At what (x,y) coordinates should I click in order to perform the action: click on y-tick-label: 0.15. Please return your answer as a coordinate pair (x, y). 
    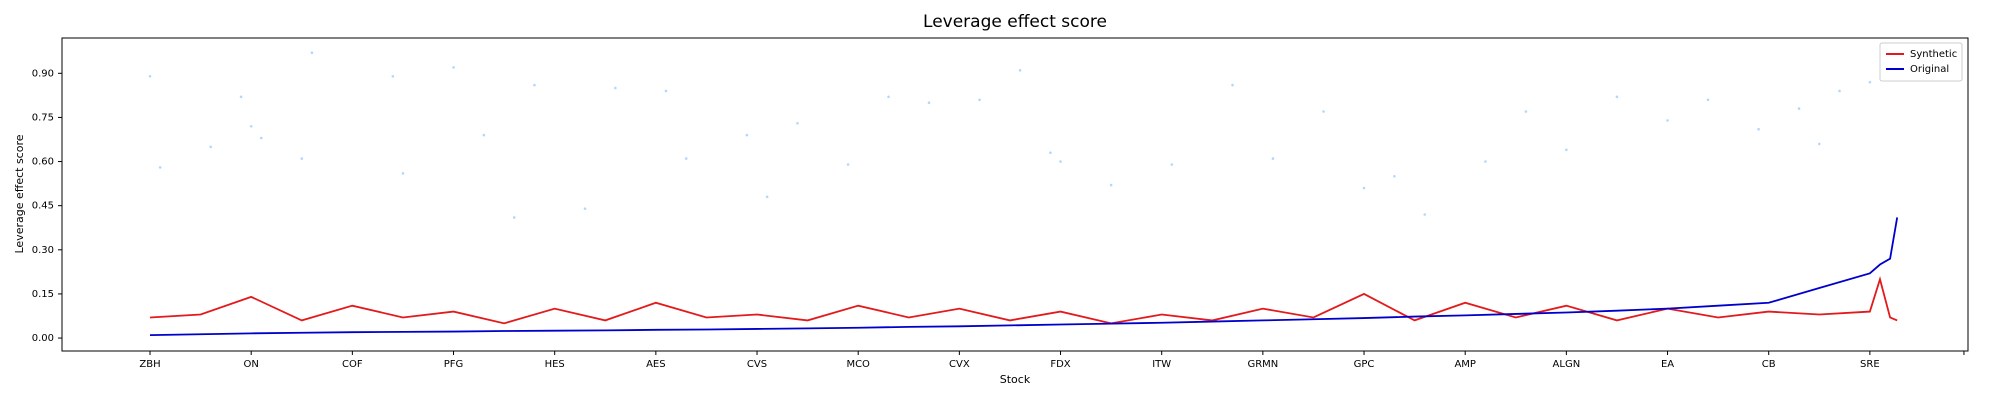
    Looking at the image, I should click on (43, 294).